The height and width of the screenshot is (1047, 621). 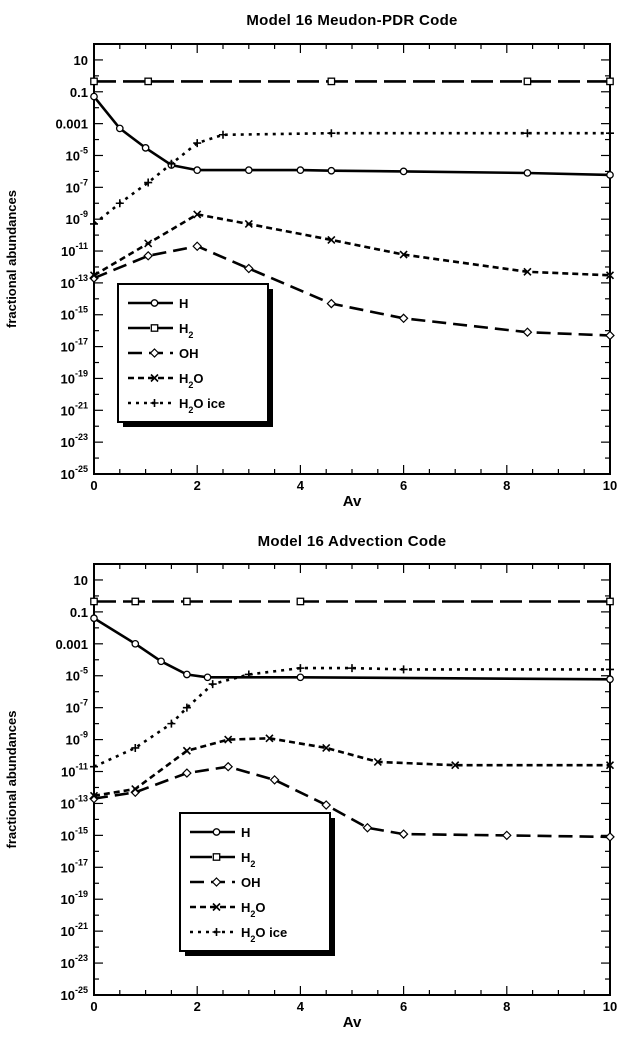 I want to click on legend-marker-circle-icon, so click(x=154, y=303).